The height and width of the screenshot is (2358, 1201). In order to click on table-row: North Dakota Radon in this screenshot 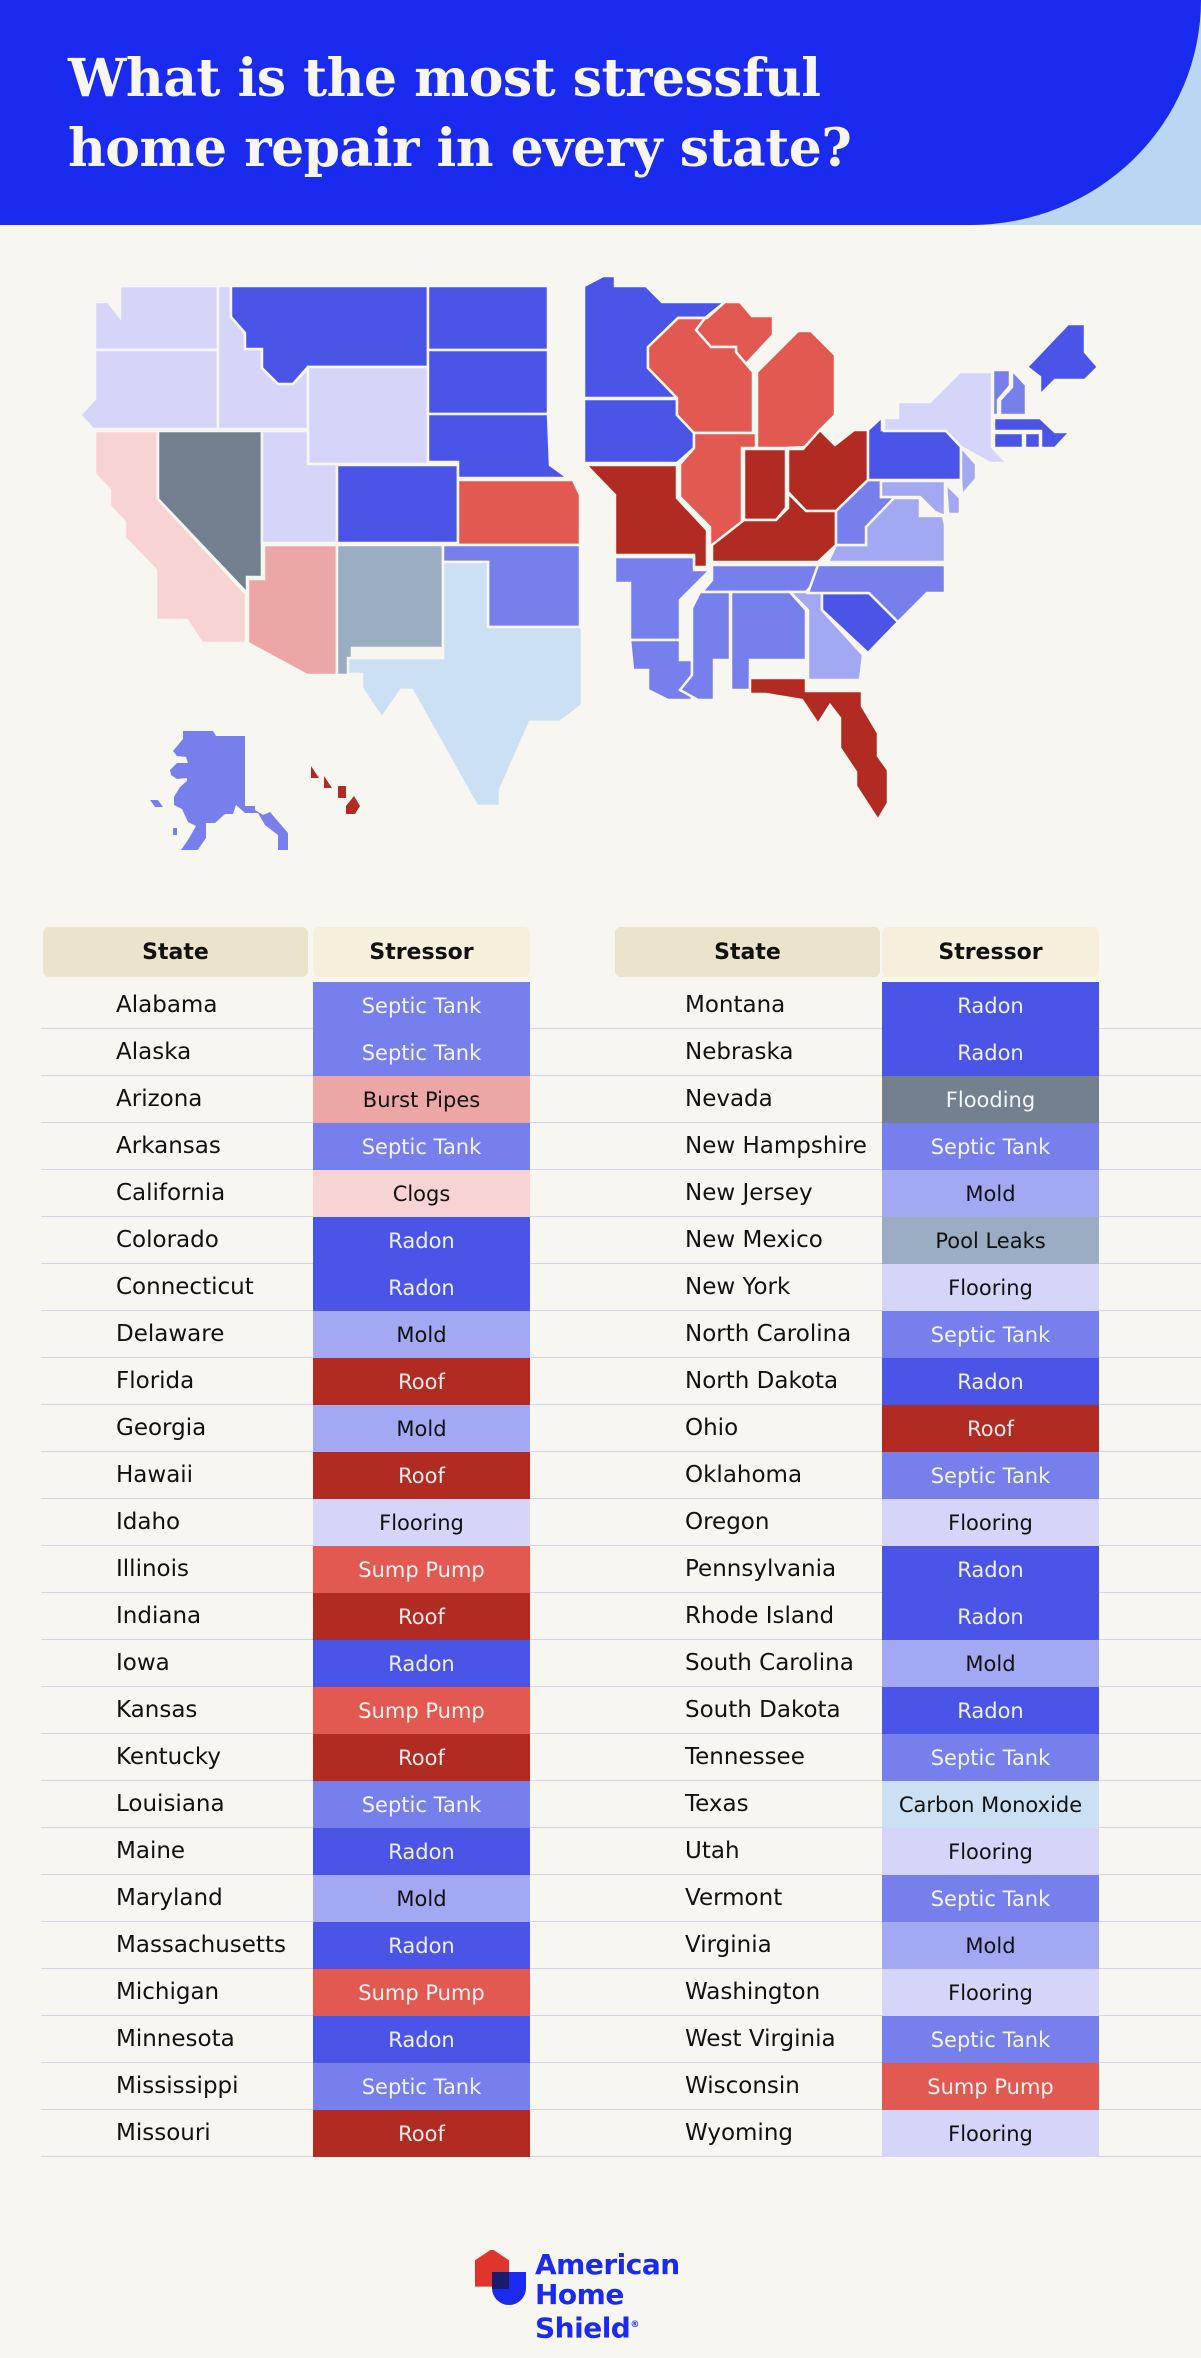, I will do `click(895, 1381)`.